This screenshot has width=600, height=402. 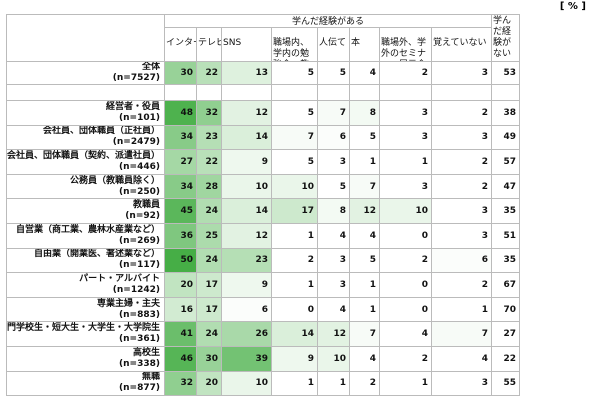 I want to click on row-name: 会社員、団体職員（正社員）, so click(x=101, y=131).